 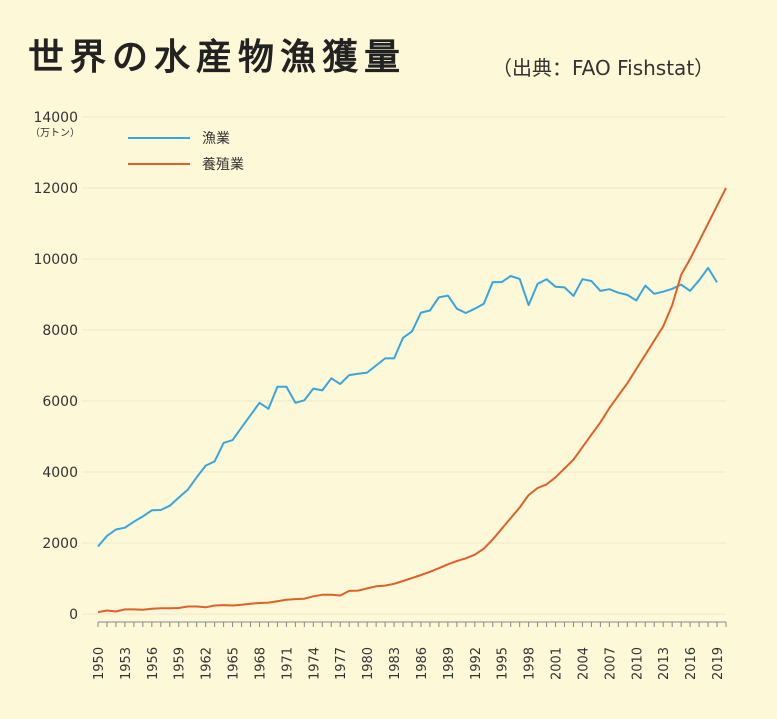 What do you see at coordinates (55, 260) in the screenshot?
I see `y-tick-label: 10000` at bounding box center [55, 260].